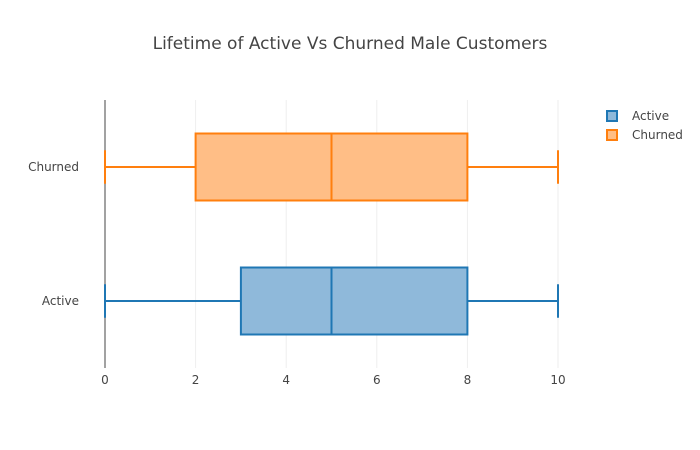 The height and width of the screenshot is (450, 700). Describe the element at coordinates (377, 380) in the screenshot. I see `x-tick-label-6: 6` at that location.